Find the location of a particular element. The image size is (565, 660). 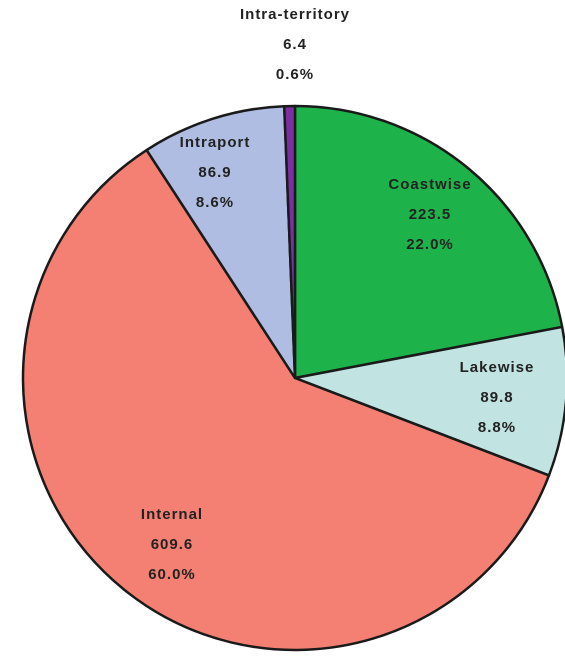

slice-value: 609.6 is located at coordinates (172, 544).